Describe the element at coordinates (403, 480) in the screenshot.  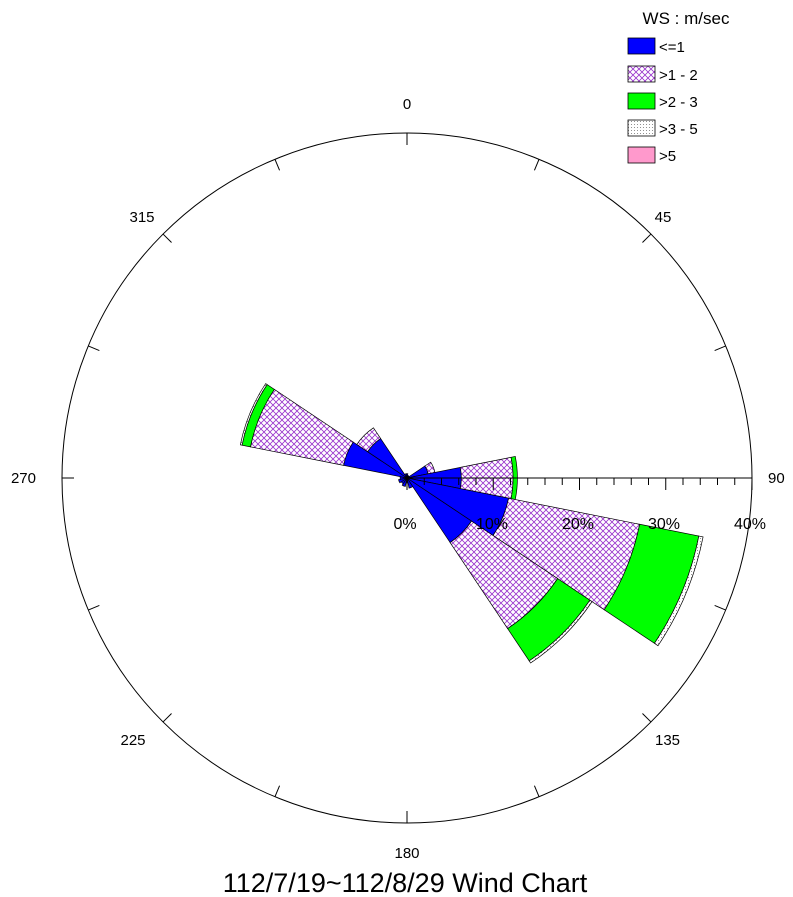
I see `wind-sector-dir11-speed0` at that location.